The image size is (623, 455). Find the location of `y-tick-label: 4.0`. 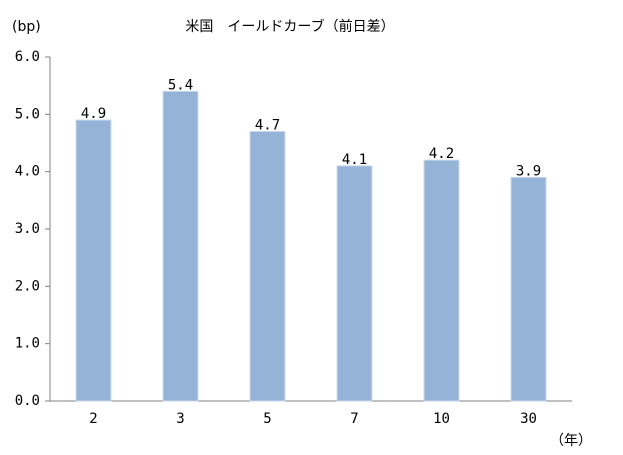

y-tick-label: 4.0 is located at coordinates (27, 172).